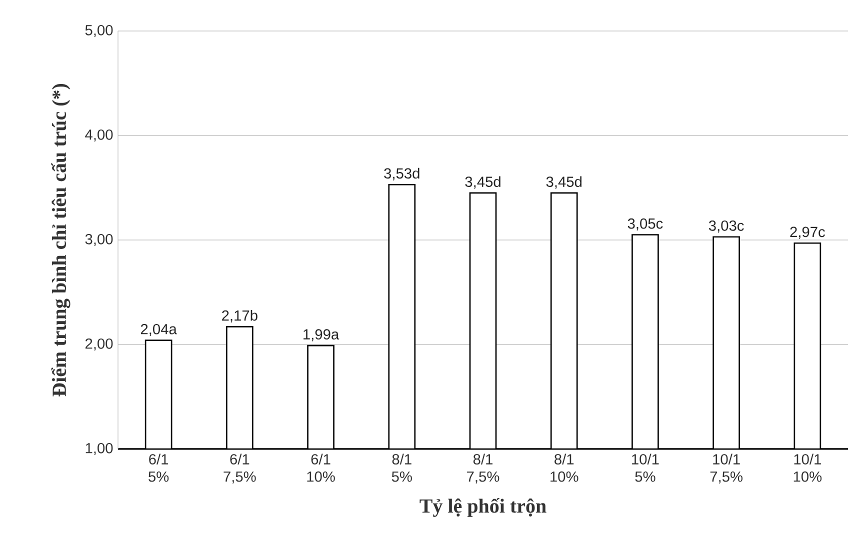  Describe the element at coordinates (99, 31) in the screenshot. I see `y-tick-label: 5,00` at that location.